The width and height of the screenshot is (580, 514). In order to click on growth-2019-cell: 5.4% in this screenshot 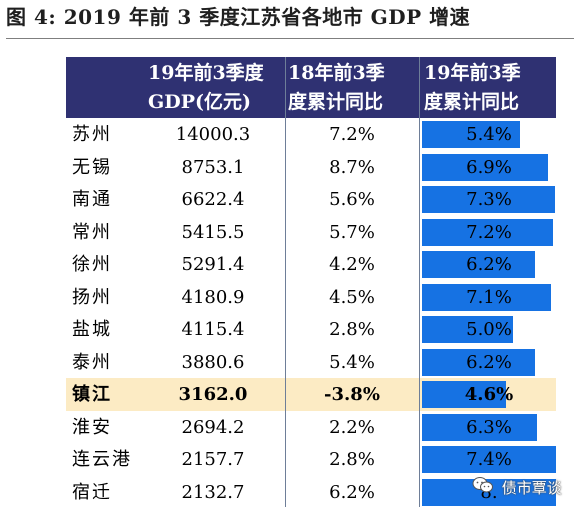, I will do `click(489, 134)`.